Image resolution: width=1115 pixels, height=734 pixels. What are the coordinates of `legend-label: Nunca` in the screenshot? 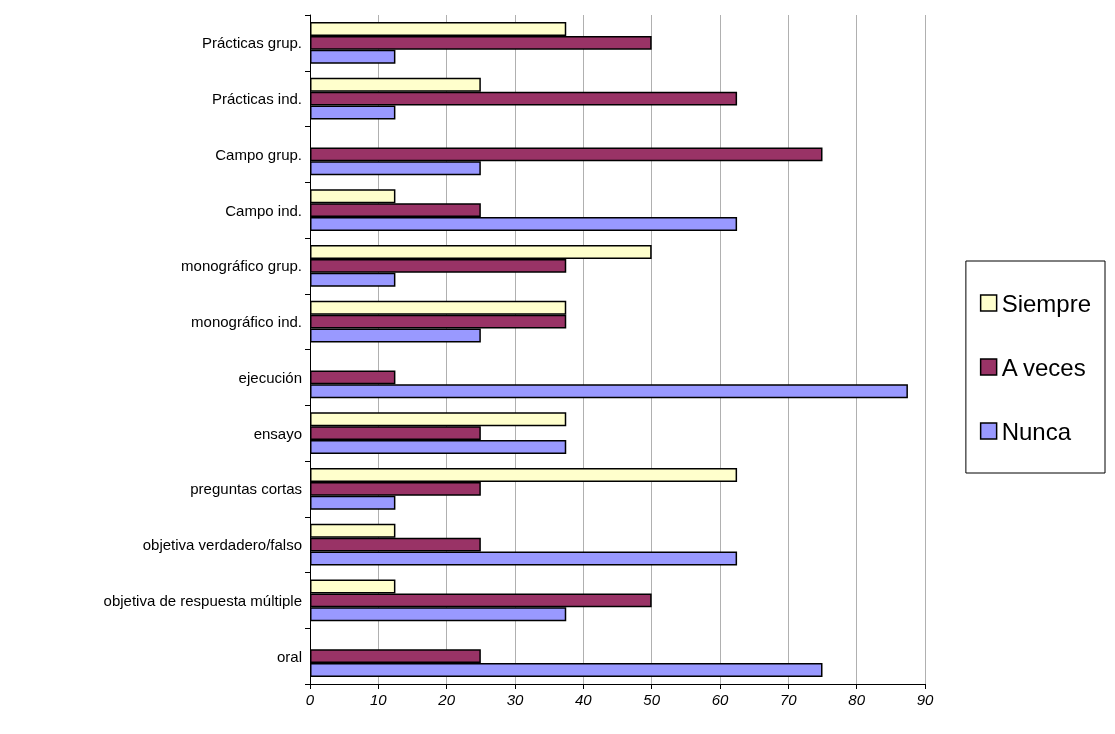 It's located at (1036, 431).